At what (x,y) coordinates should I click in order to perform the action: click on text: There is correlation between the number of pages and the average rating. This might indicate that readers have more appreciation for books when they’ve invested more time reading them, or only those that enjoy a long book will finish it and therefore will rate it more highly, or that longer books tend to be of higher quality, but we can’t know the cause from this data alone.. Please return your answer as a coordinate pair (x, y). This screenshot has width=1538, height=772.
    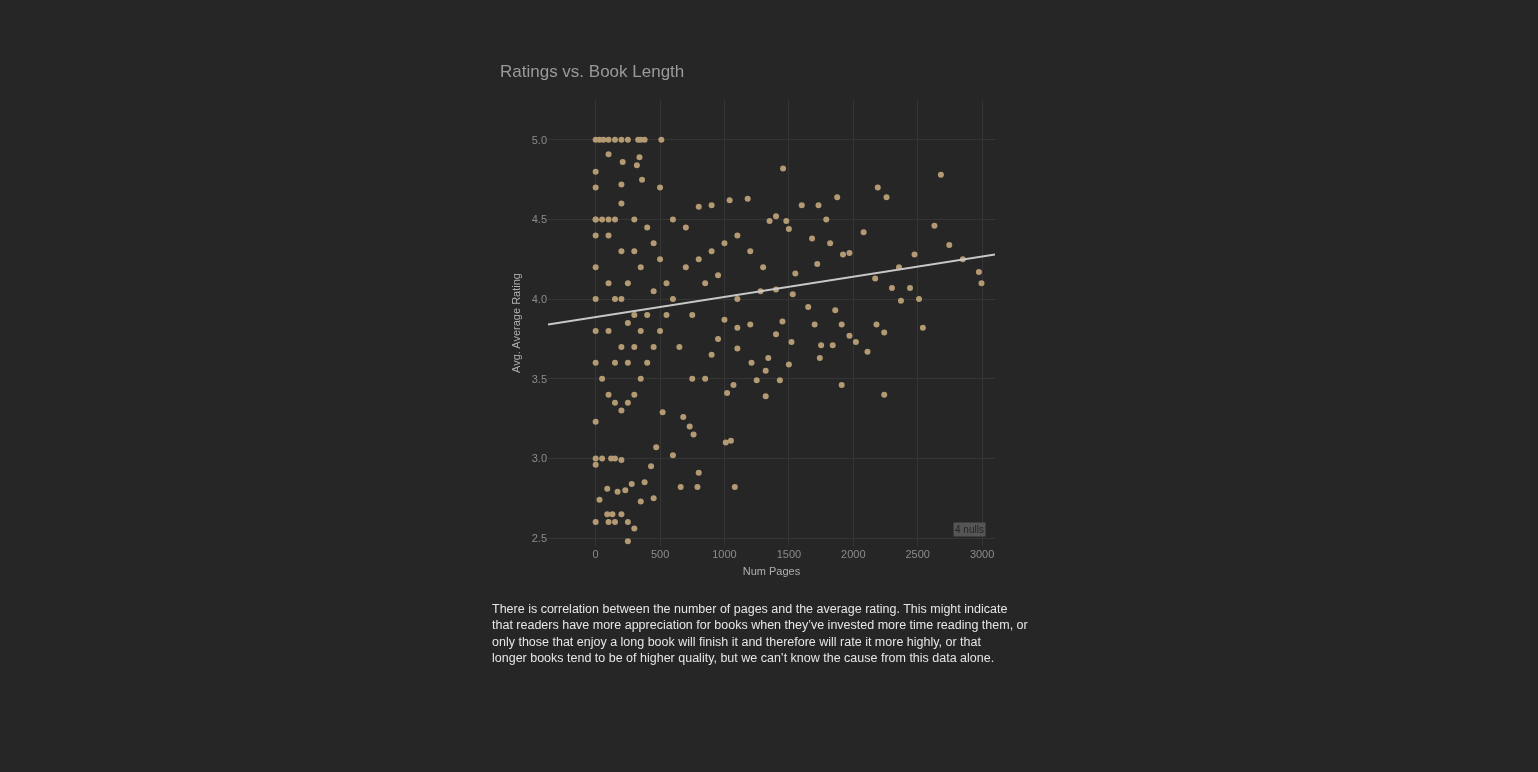
    Looking at the image, I should click on (760, 633).